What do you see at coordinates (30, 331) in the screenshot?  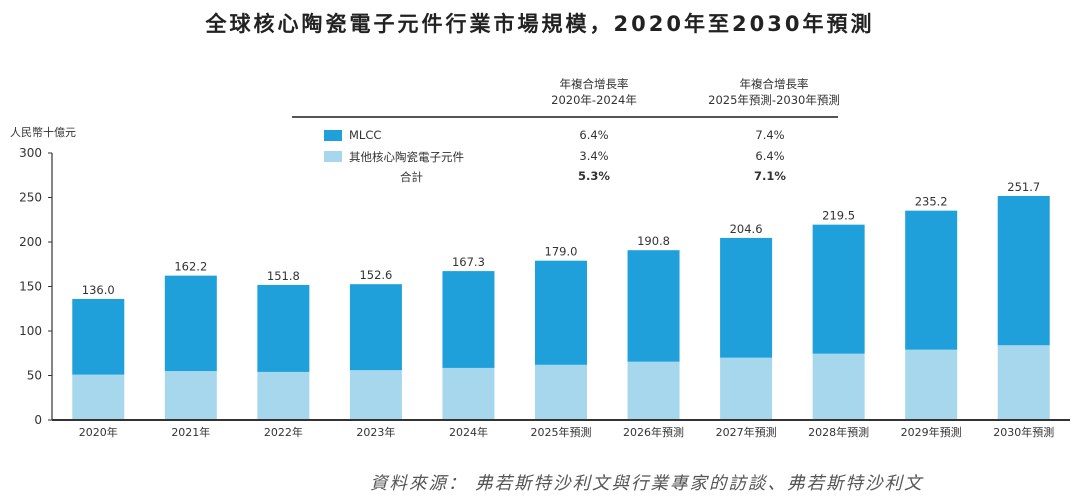 I see `y-tick-label: 100` at bounding box center [30, 331].